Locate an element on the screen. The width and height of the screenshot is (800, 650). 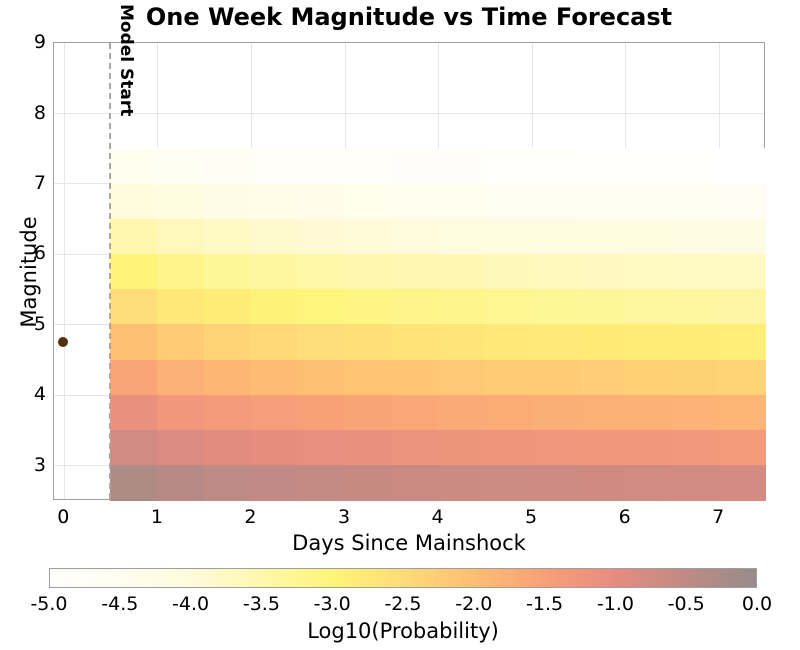
x-tick-label: 3 is located at coordinates (344, 517).